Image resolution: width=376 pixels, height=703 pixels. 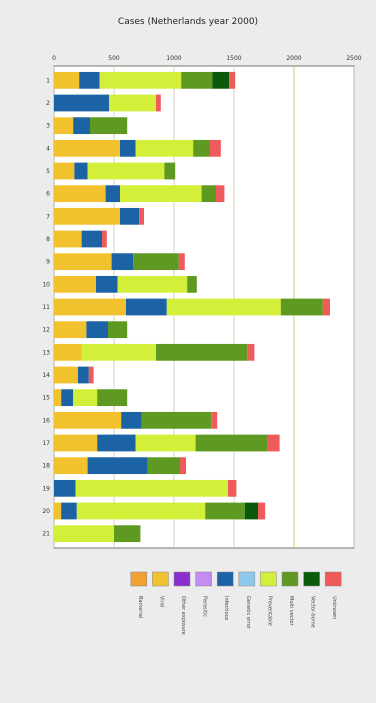 What do you see at coordinates (48, 103) in the screenshot?
I see `category-label: 2` at bounding box center [48, 103].